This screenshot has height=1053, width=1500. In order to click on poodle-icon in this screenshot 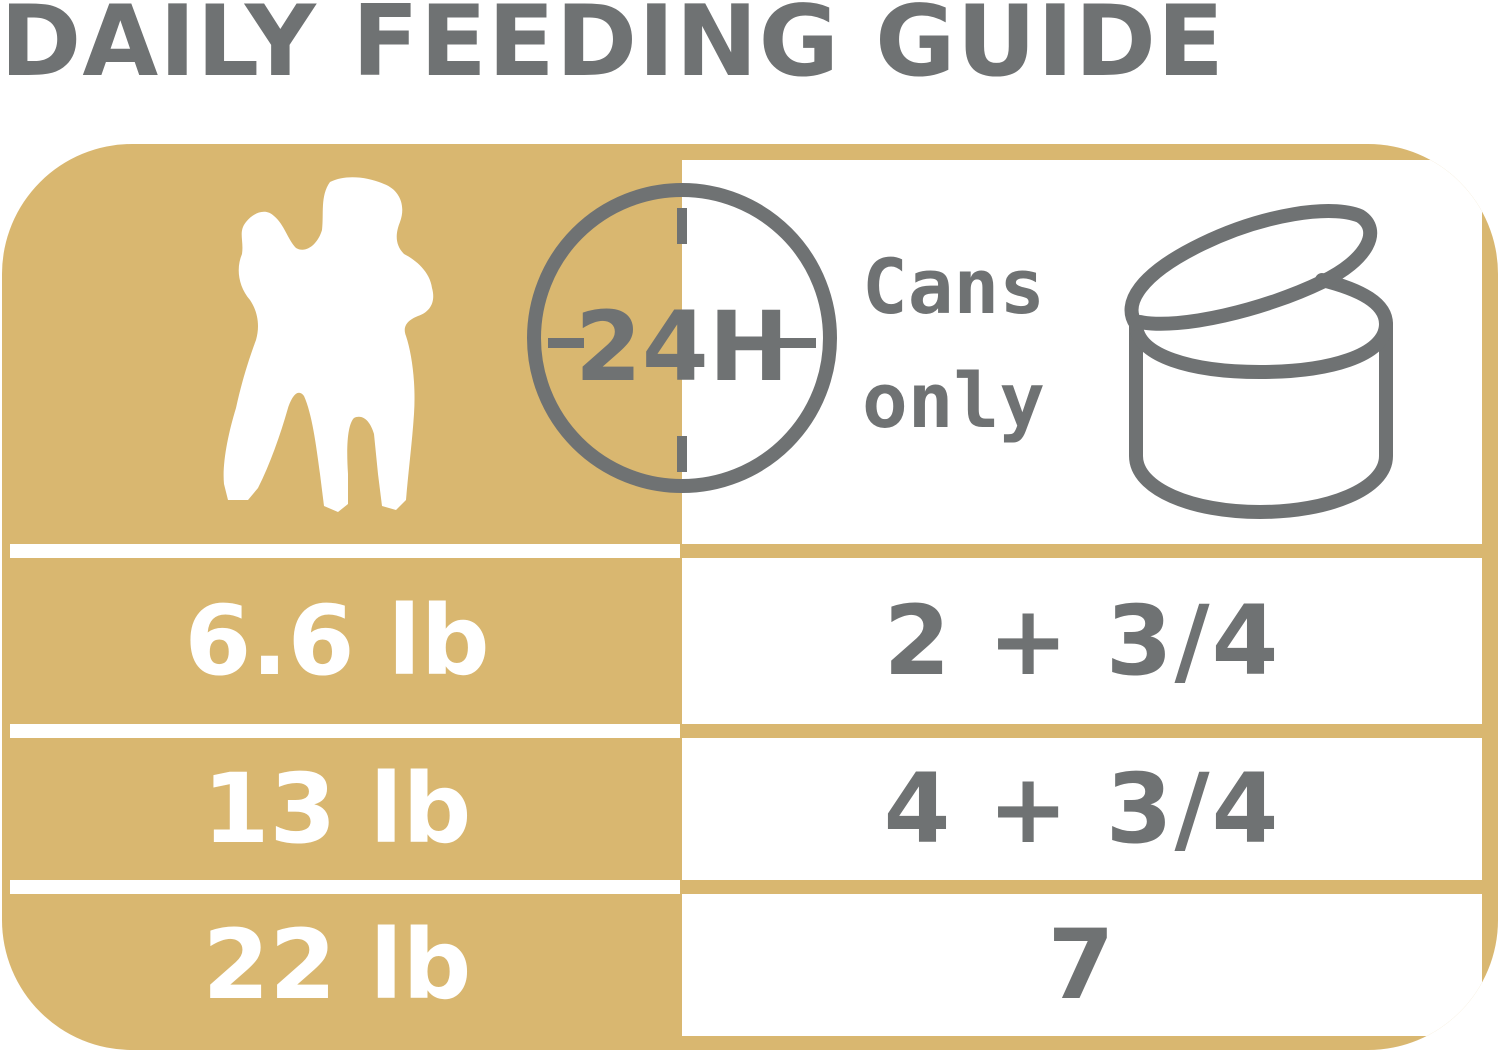, I will do `click(328, 344)`.